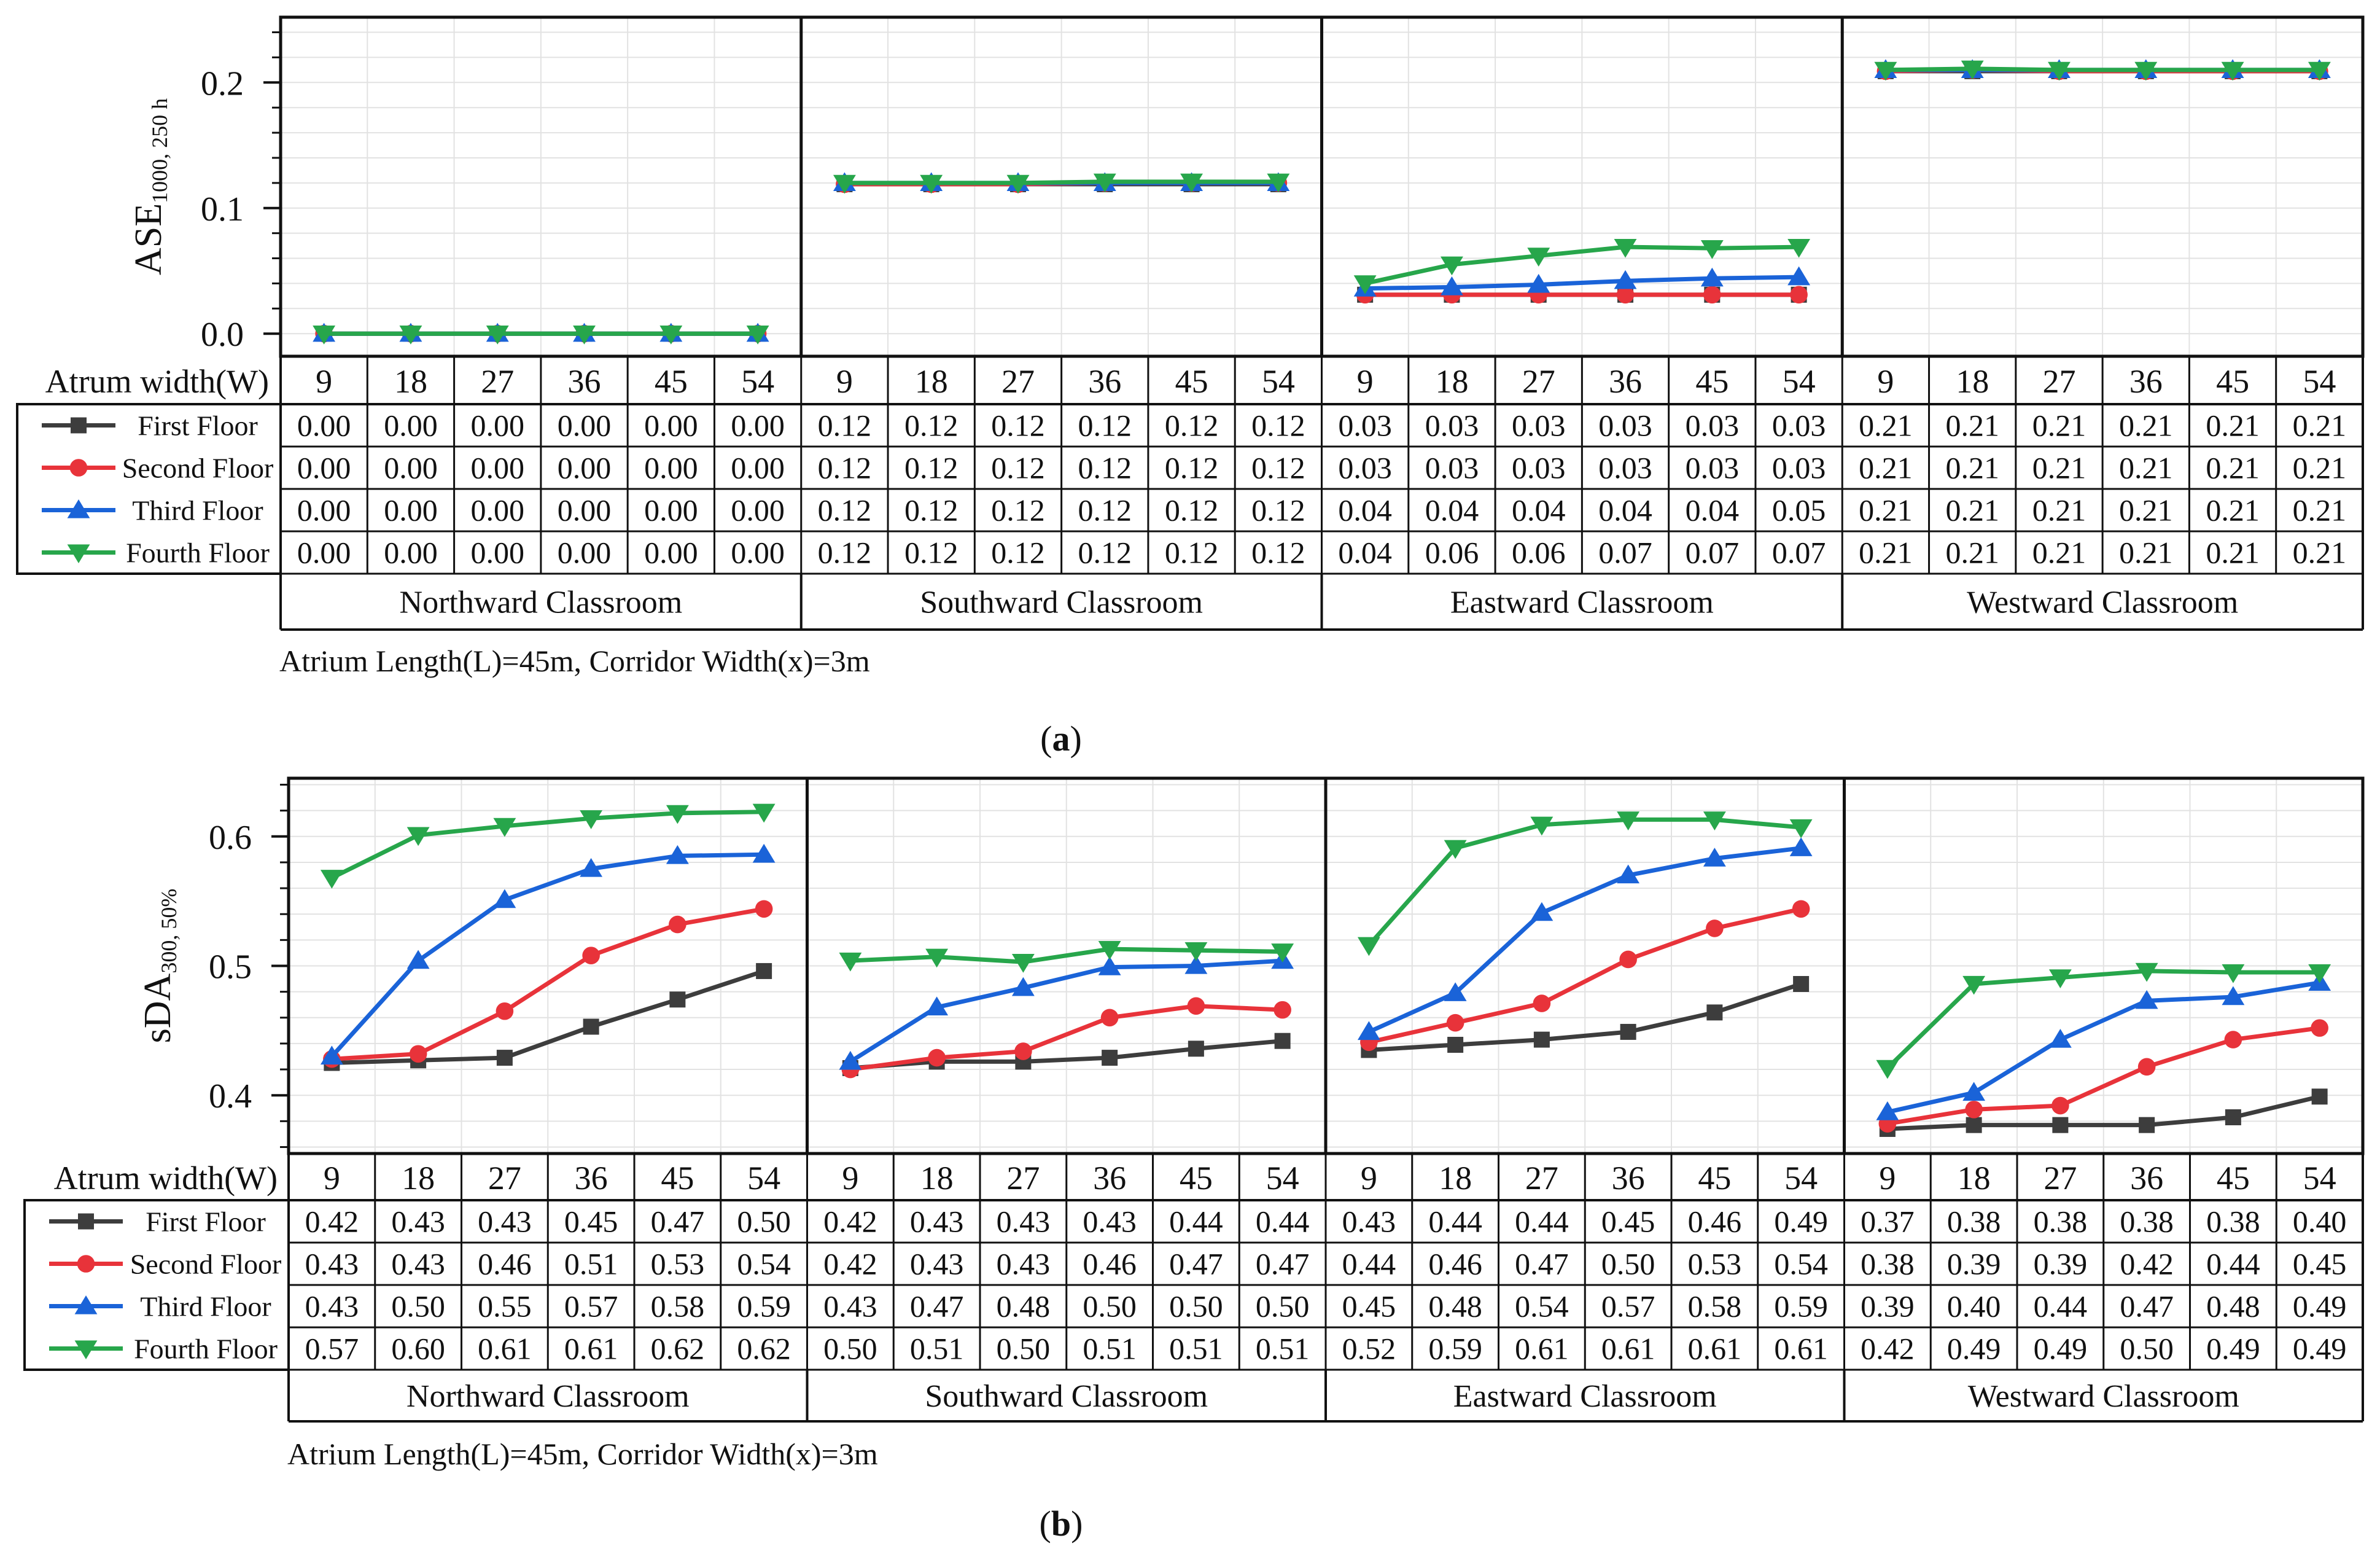  Describe the element at coordinates (165, 1264) in the screenshot. I see `legend-item-second: Second Floor` at that location.